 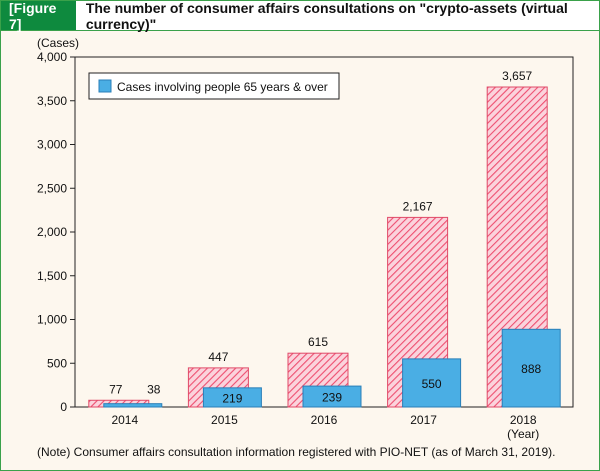 What do you see at coordinates (52, 276) in the screenshot?
I see `y-tick-label: 1,500` at bounding box center [52, 276].